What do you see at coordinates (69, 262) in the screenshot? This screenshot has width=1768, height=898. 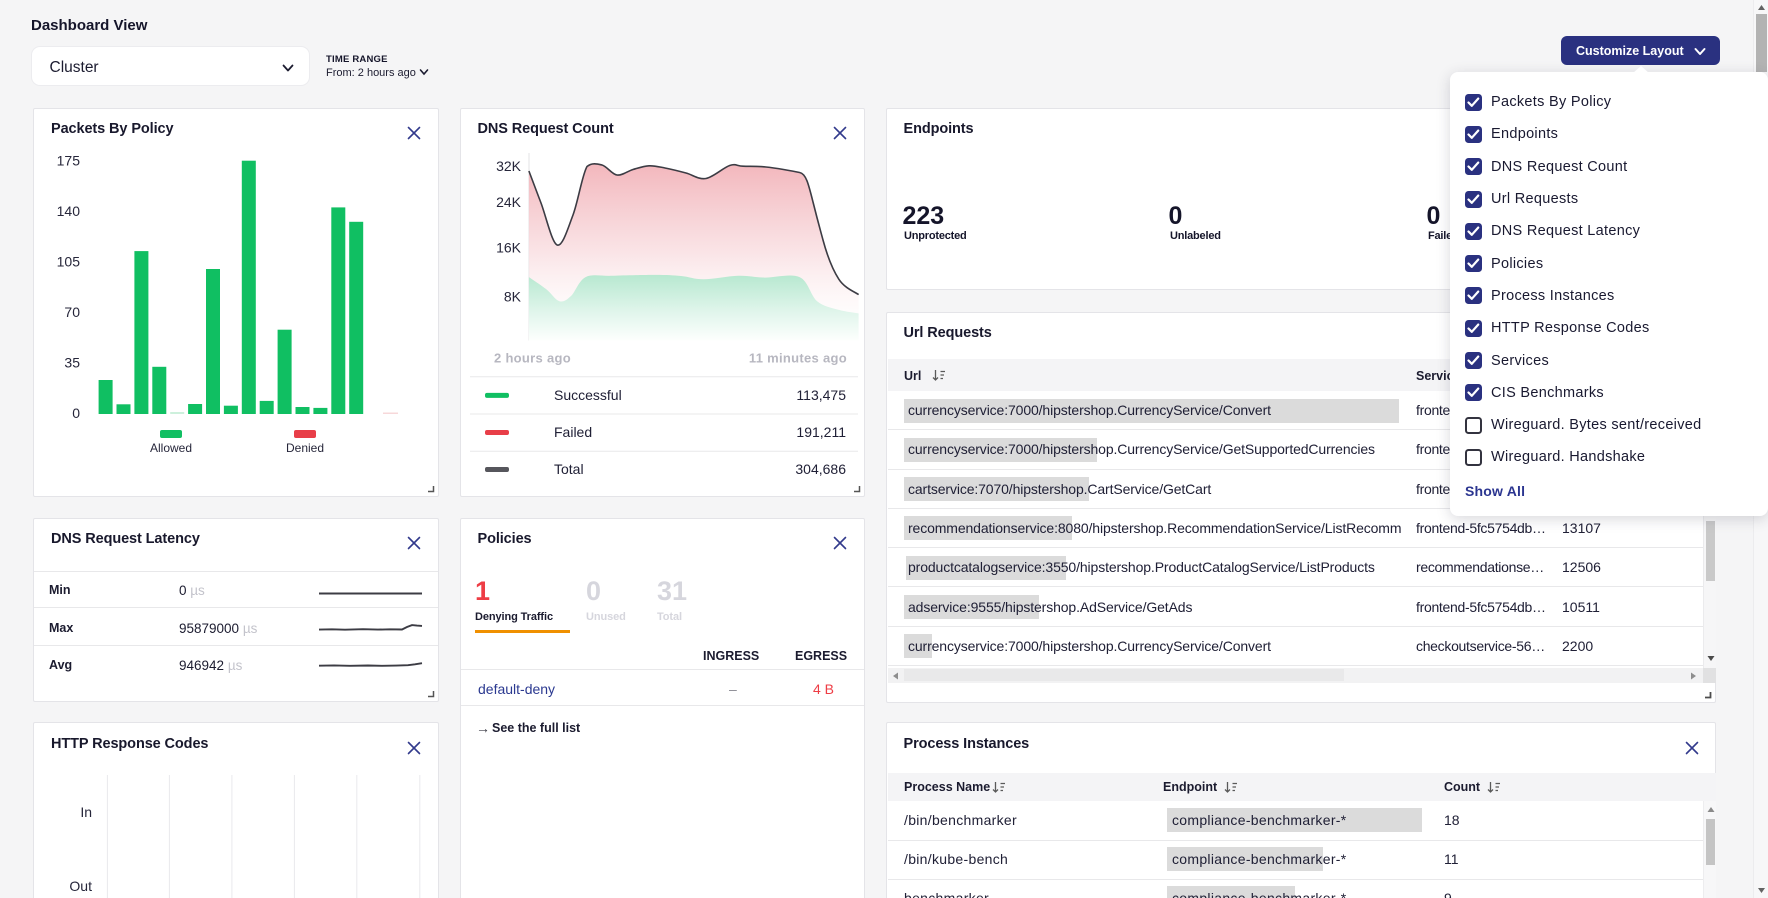 I see `svg-text: 105` at bounding box center [69, 262].